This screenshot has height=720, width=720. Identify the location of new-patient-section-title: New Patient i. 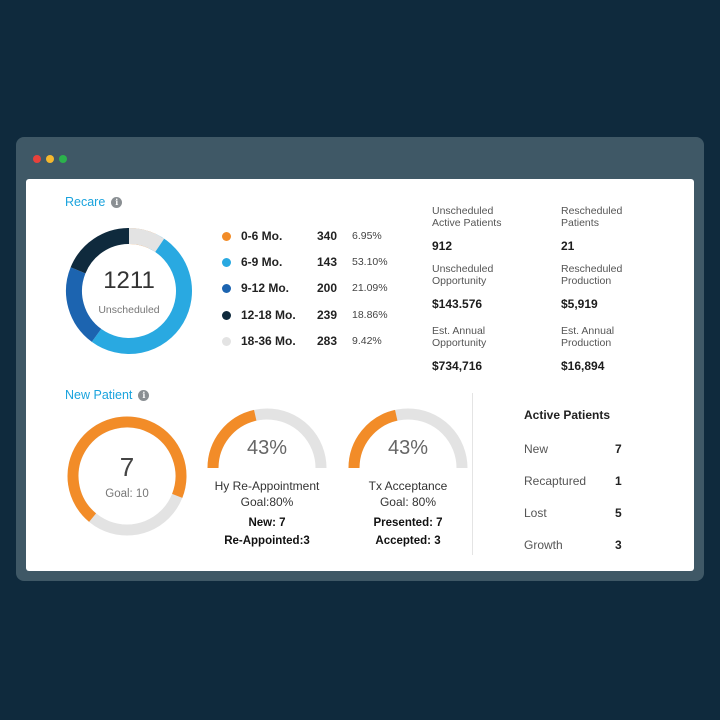
(107, 395).